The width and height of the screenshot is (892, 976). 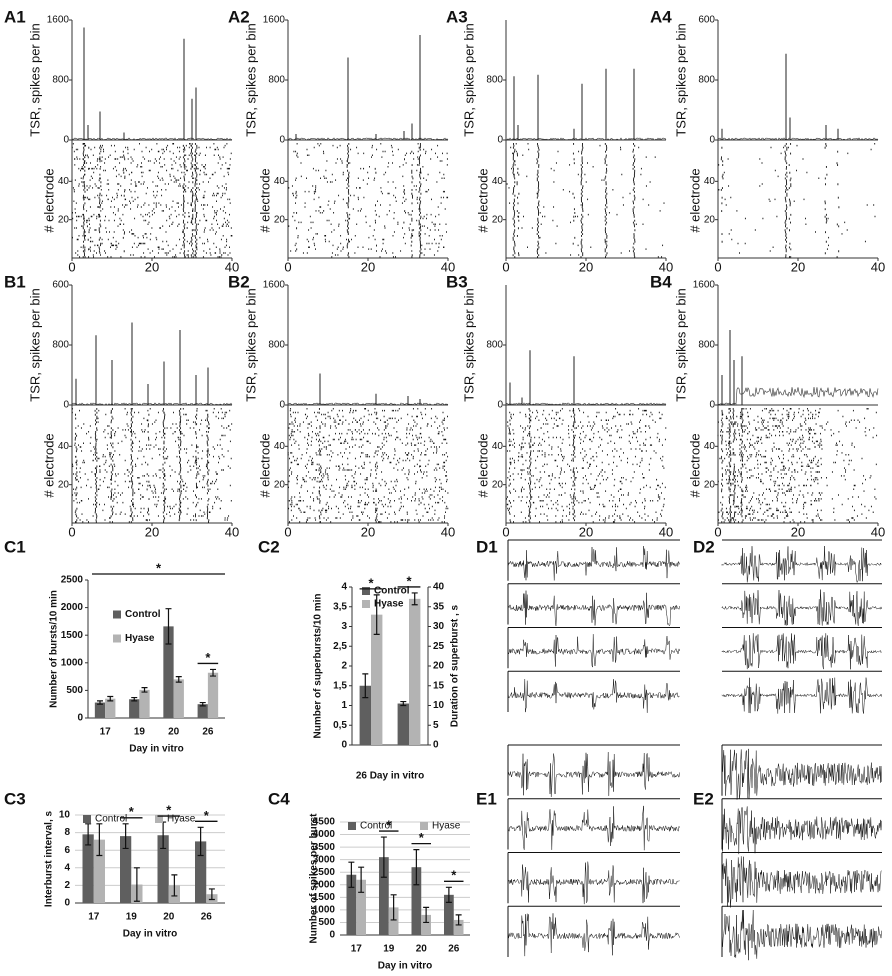 What do you see at coordinates (106, 732) in the screenshot?
I see `x-tick-label: 17` at bounding box center [106, 732].